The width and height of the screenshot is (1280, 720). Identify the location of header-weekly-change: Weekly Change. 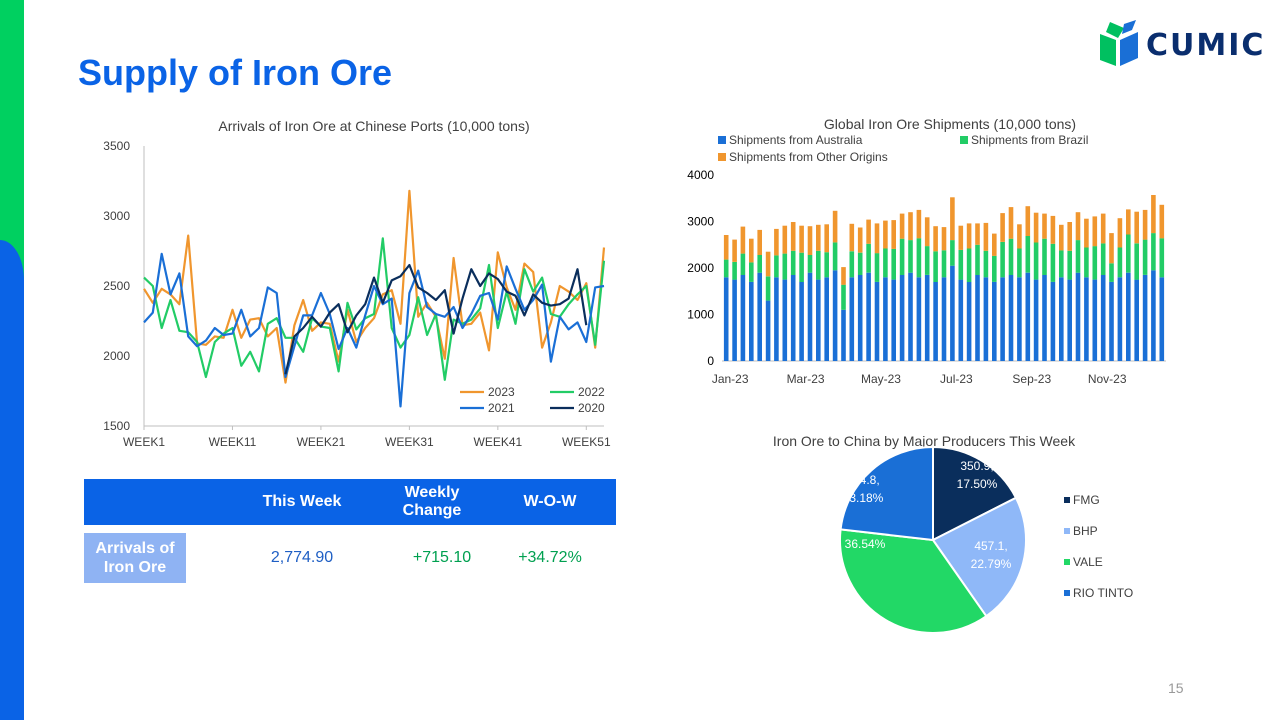
(432, 501).